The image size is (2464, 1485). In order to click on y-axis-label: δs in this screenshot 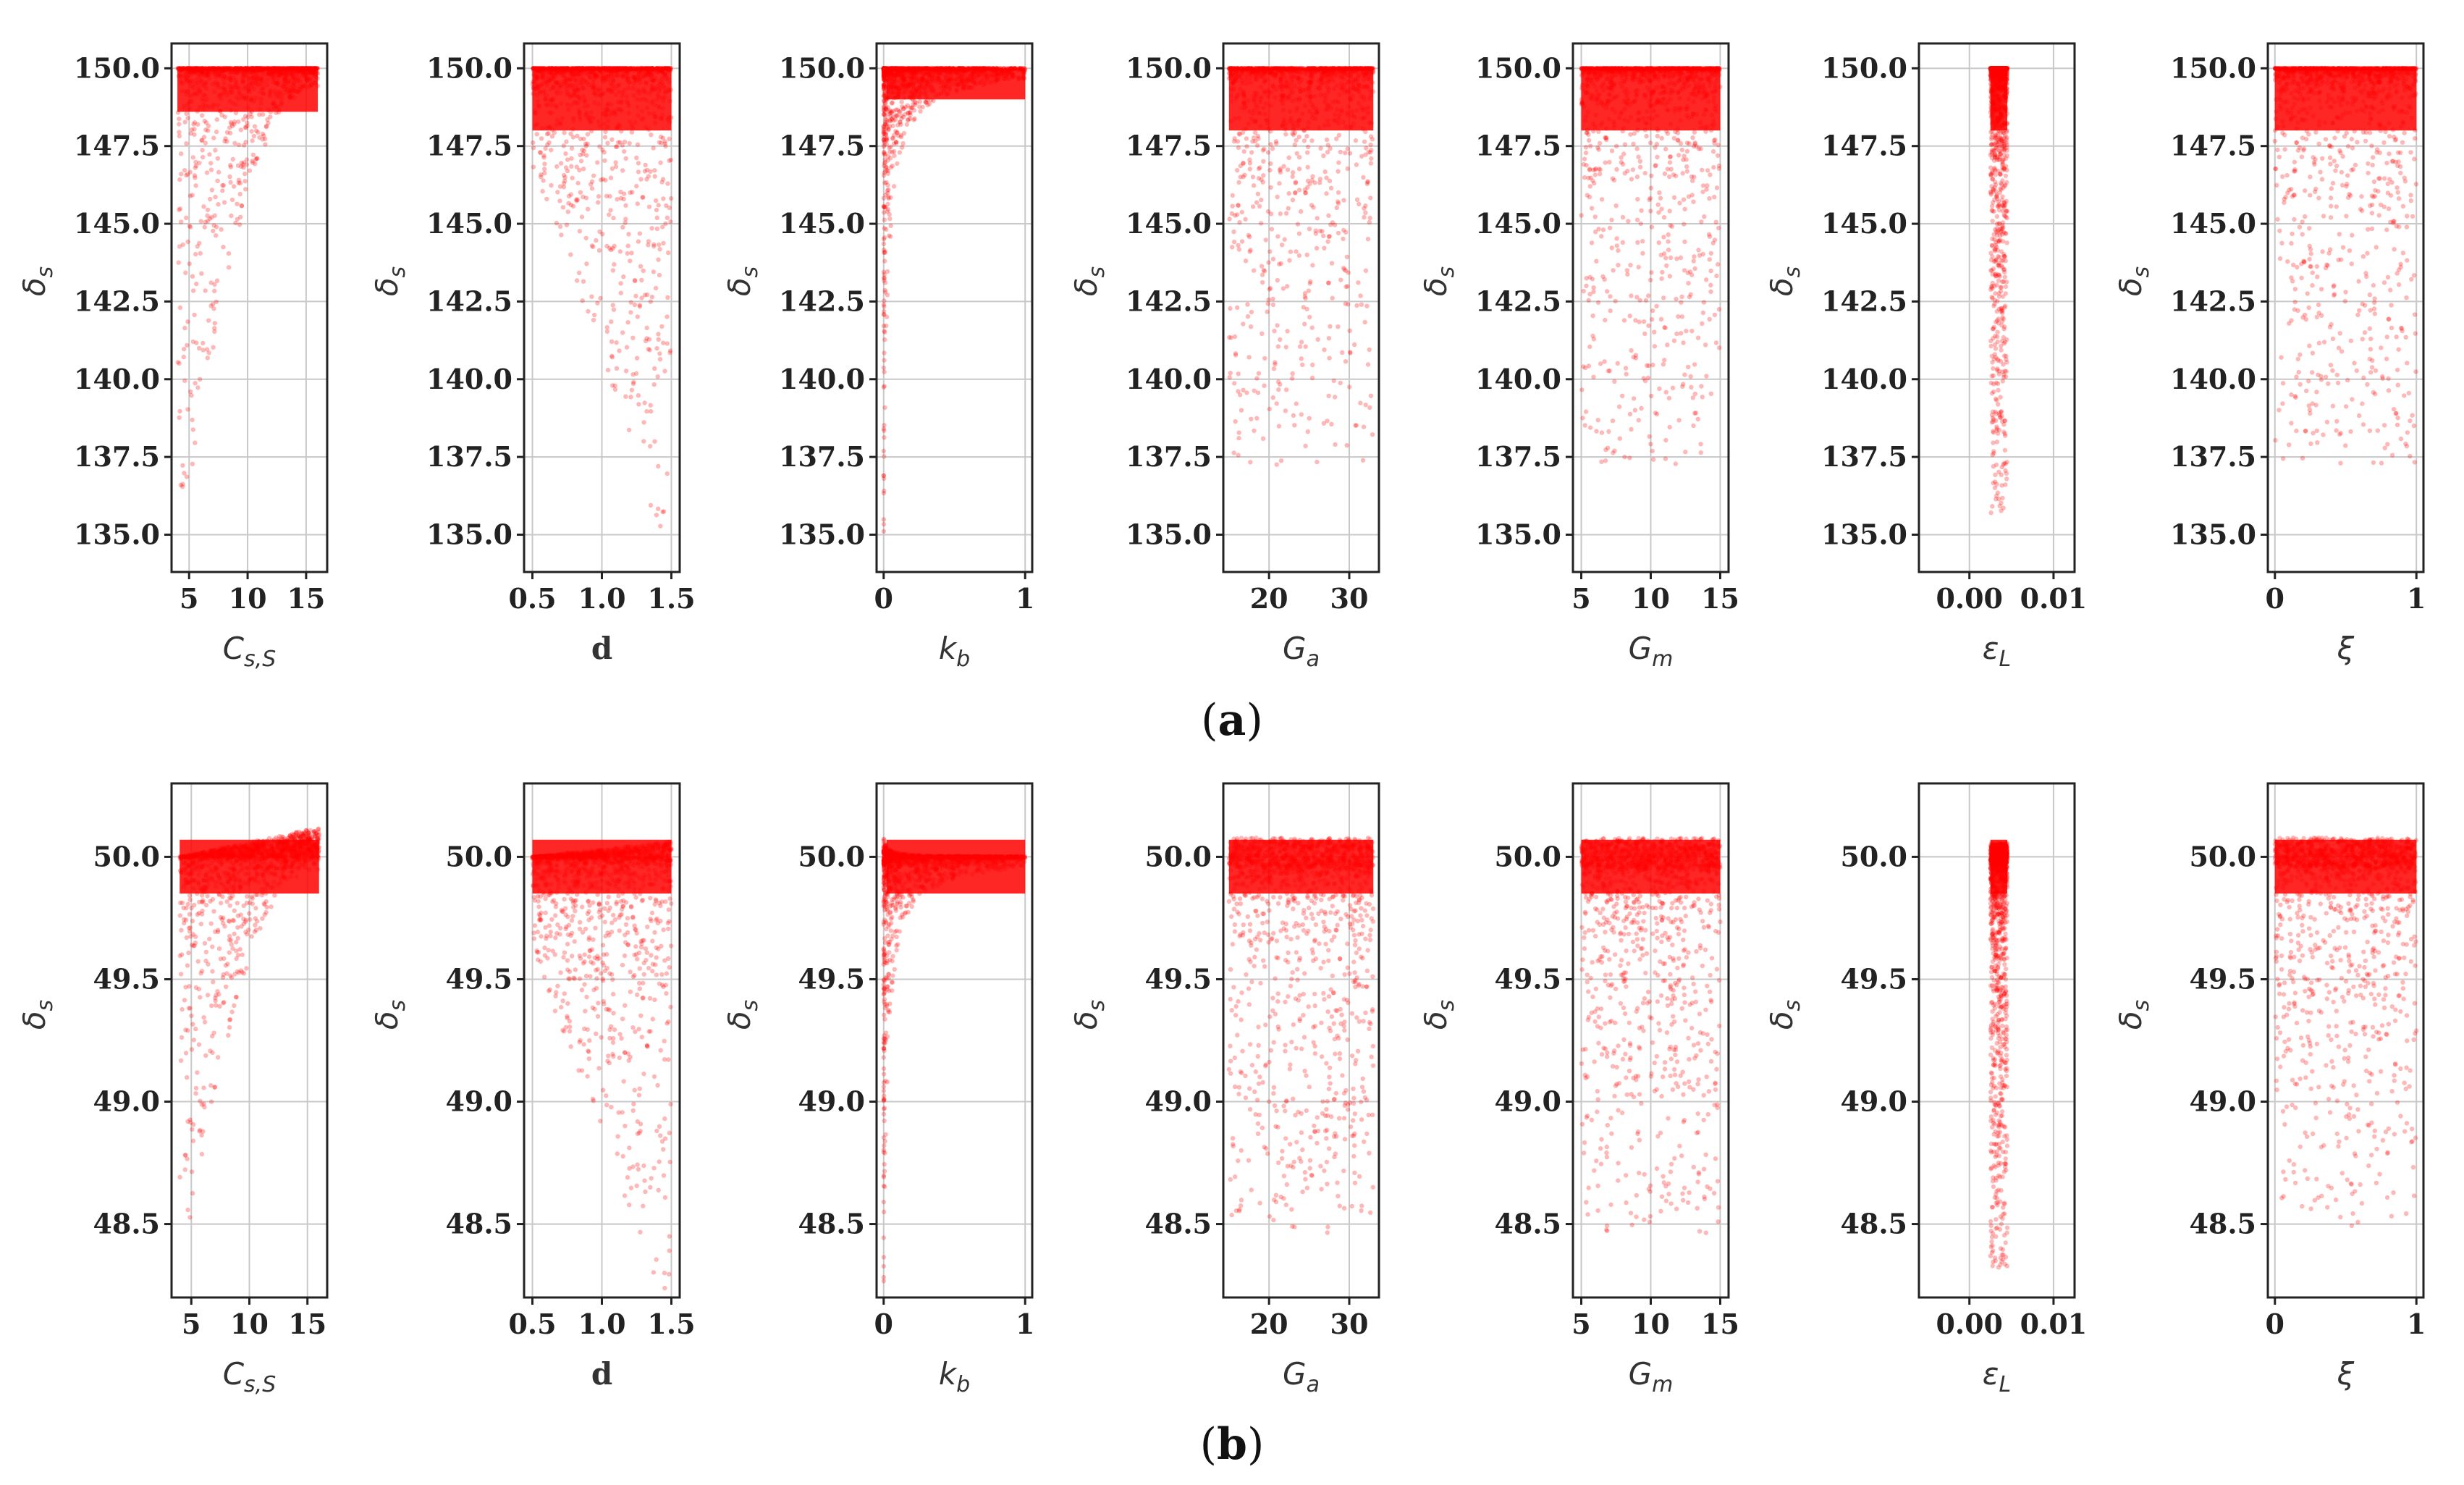, I will do `click(743, 281)`.